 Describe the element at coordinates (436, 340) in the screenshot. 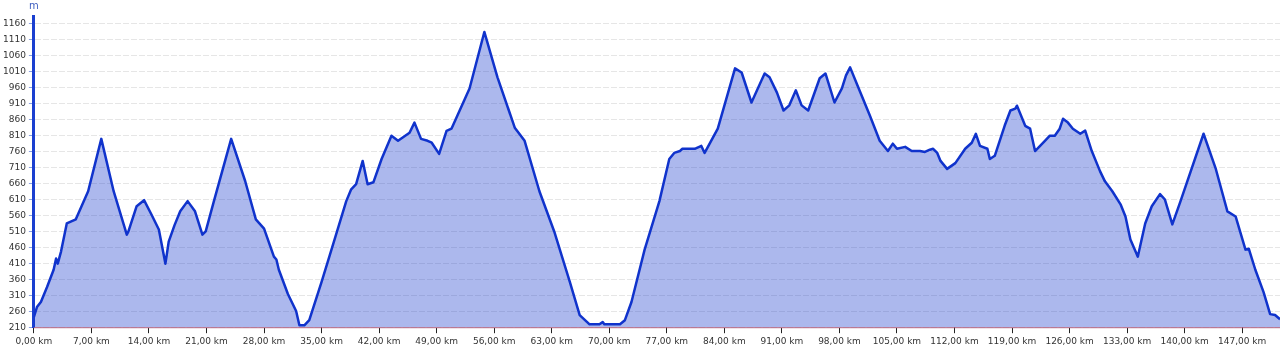

I see `x-tick-label: 49,00 km` at that location.